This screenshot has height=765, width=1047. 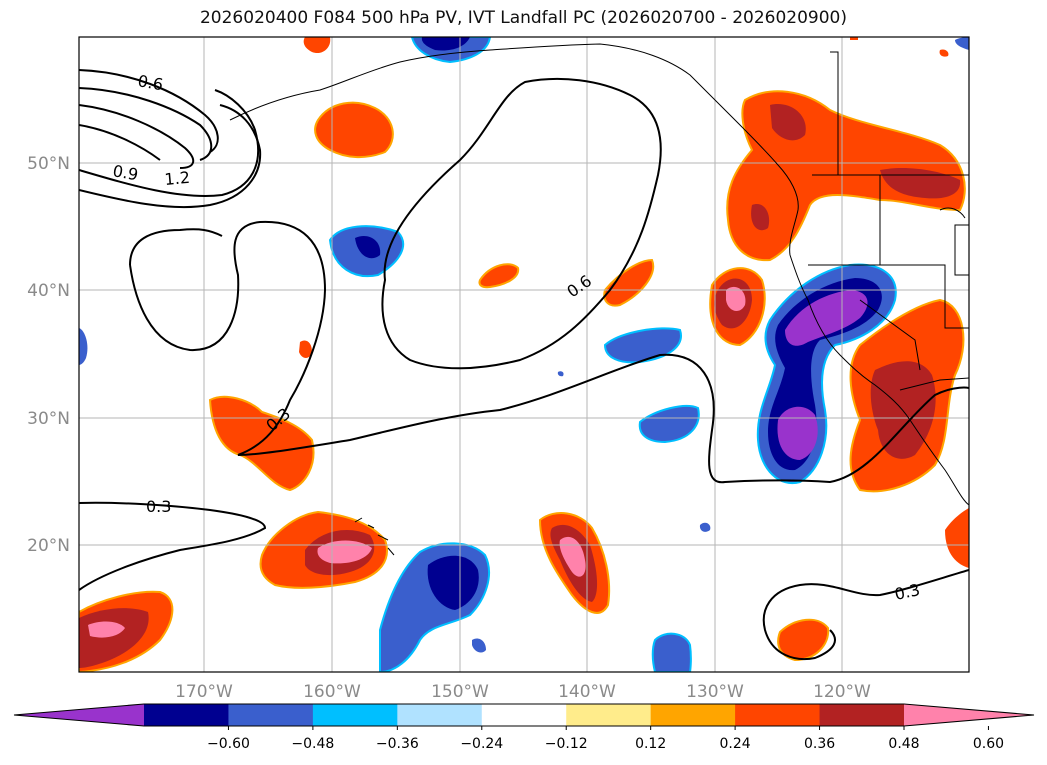 What do you see at coordinates (397, 744) in the screenshot?
I see `colorbar-tick-label: −0.36` at bounding box center [397, 744].